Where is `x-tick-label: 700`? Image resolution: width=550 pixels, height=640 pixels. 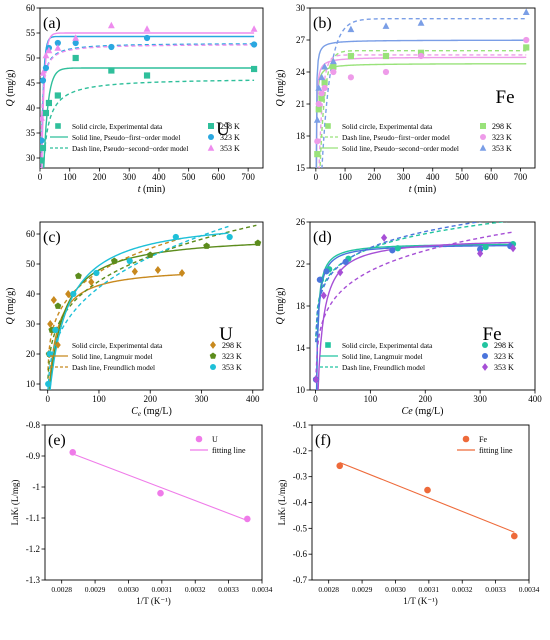 x-tick-label: 700 is located at coordinates (521, 177).